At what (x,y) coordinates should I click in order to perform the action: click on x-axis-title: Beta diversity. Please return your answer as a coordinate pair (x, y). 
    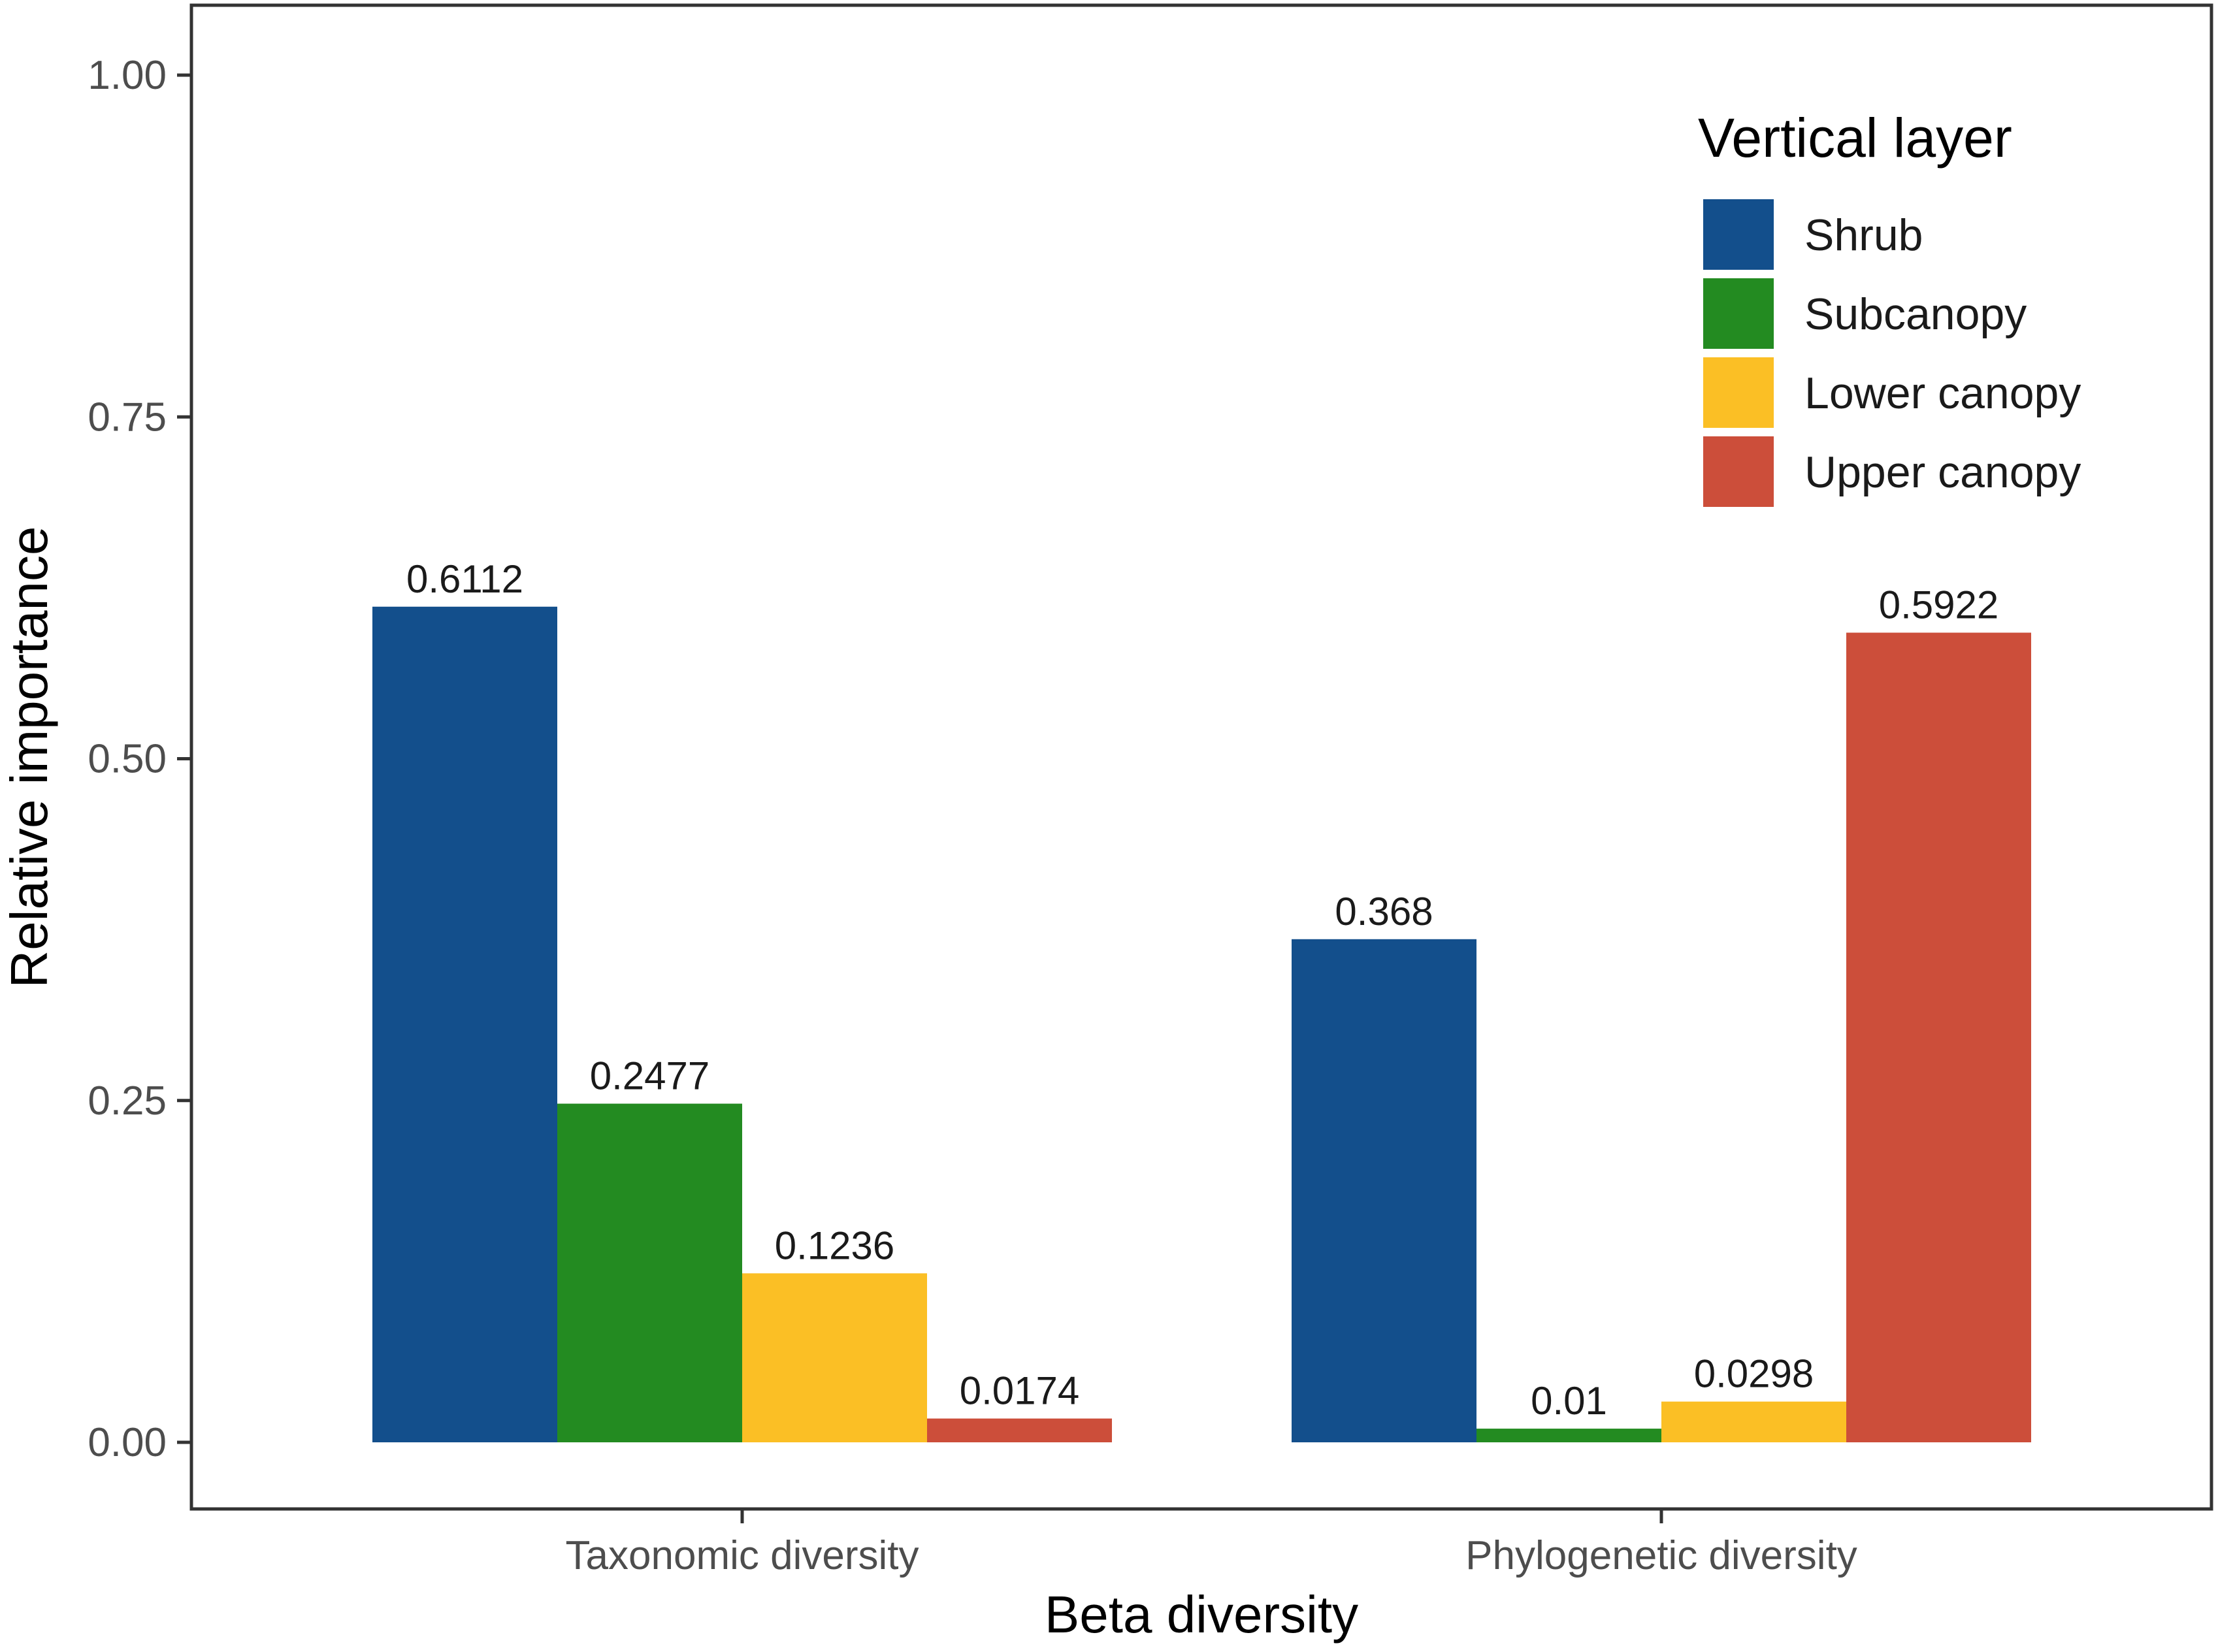
    Looking at the image, I should click on (1201, 1614).